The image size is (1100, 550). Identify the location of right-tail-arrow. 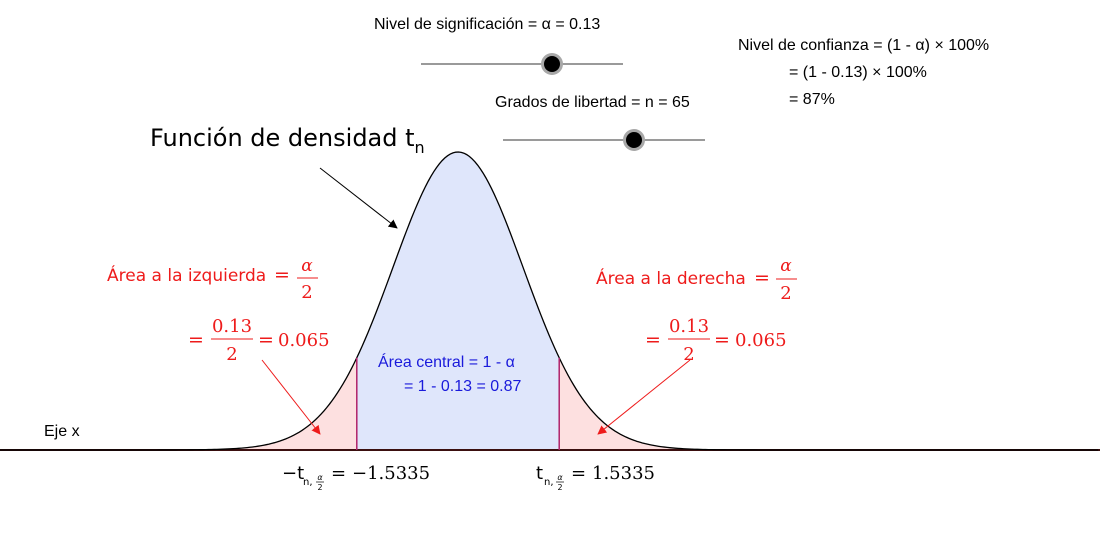
(644, 397).